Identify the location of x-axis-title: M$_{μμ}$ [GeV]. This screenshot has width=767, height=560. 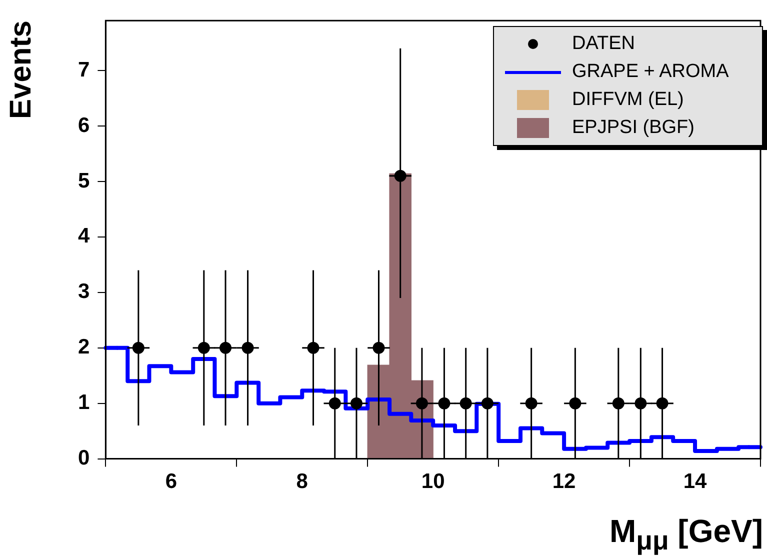
(686, 534).